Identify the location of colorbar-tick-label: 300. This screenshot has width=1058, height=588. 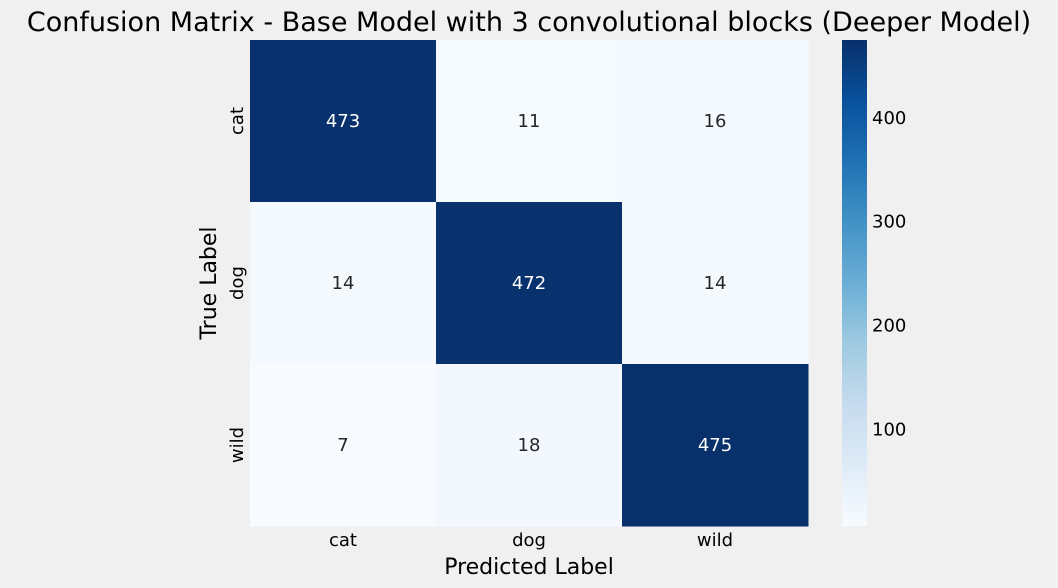
(889, 222).